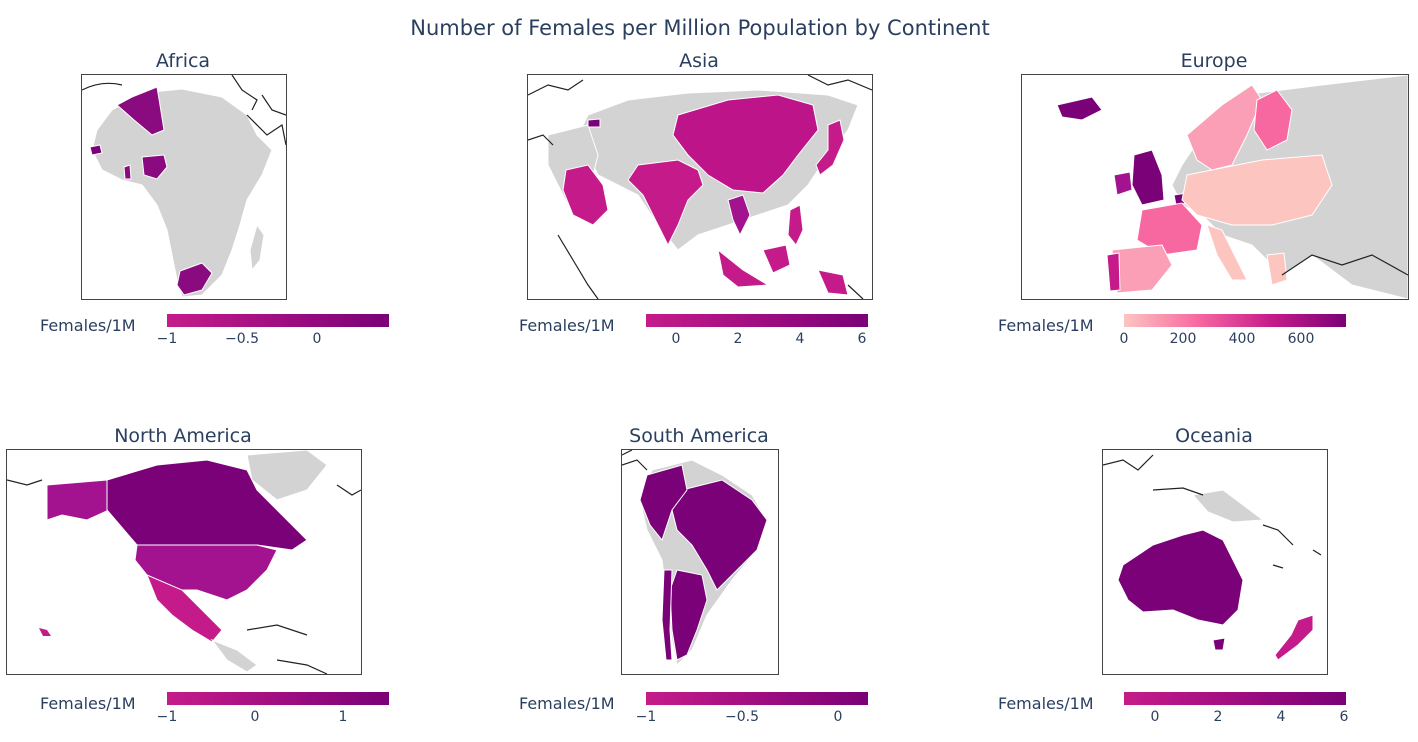 This screenshot has width=1418, height=742. Describe the element at coordinates (1228, 506) in the screenshot. I see `new-guinea-land` at that location.